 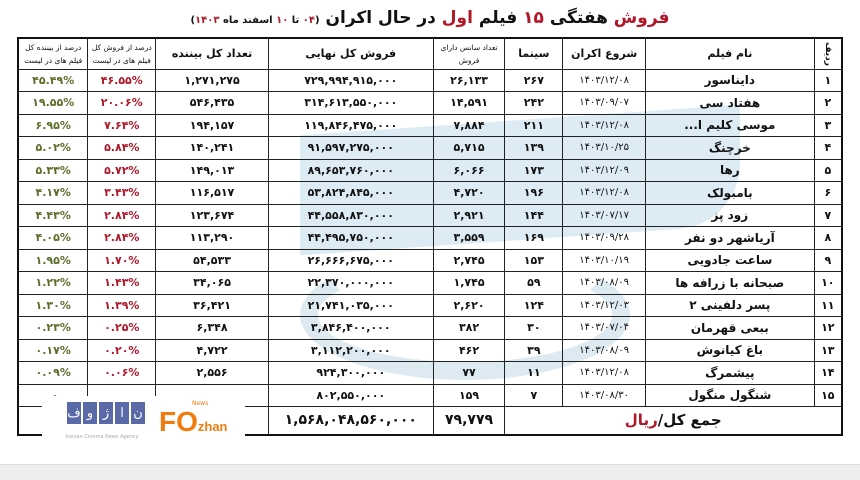 I want to click on viewer-percent: ۶.۹۵%, so click(x=53, y=125).